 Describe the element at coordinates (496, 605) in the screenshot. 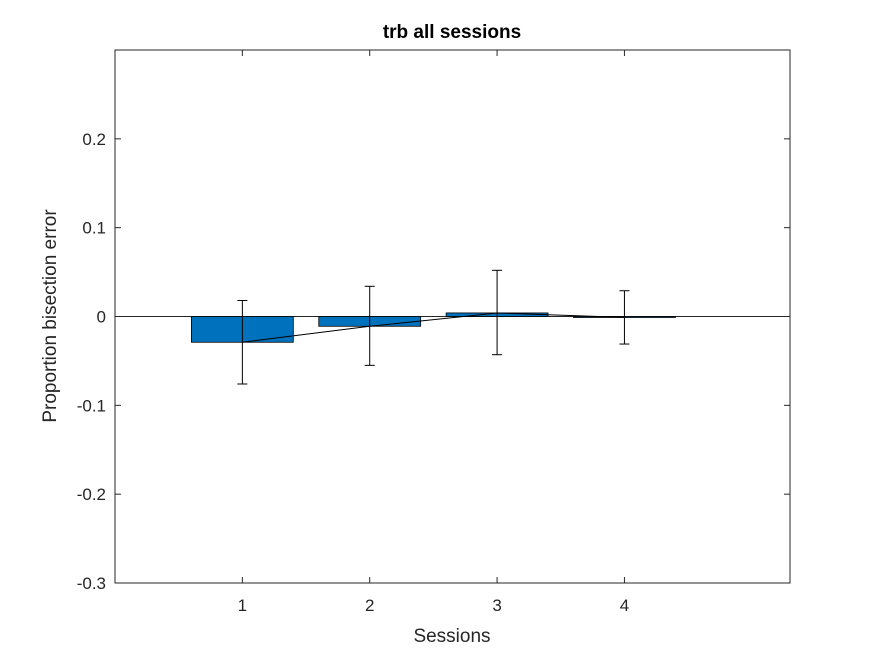

I see `x-tick-label: 3` at that location.